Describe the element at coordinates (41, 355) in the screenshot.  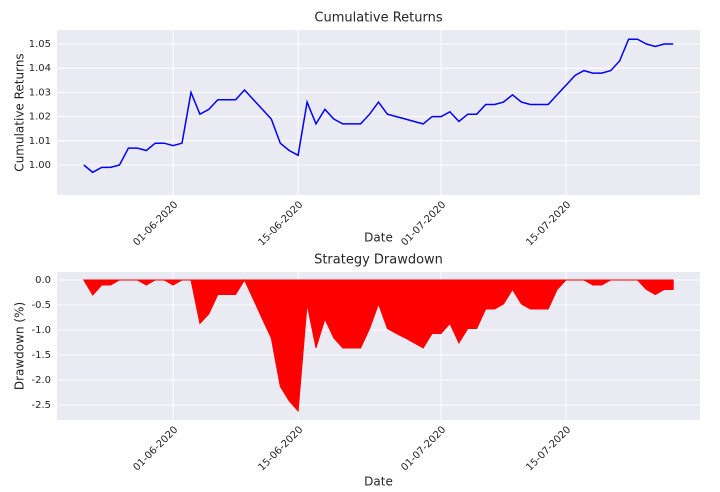
I see `y-tick-label: -1.5` at that location.